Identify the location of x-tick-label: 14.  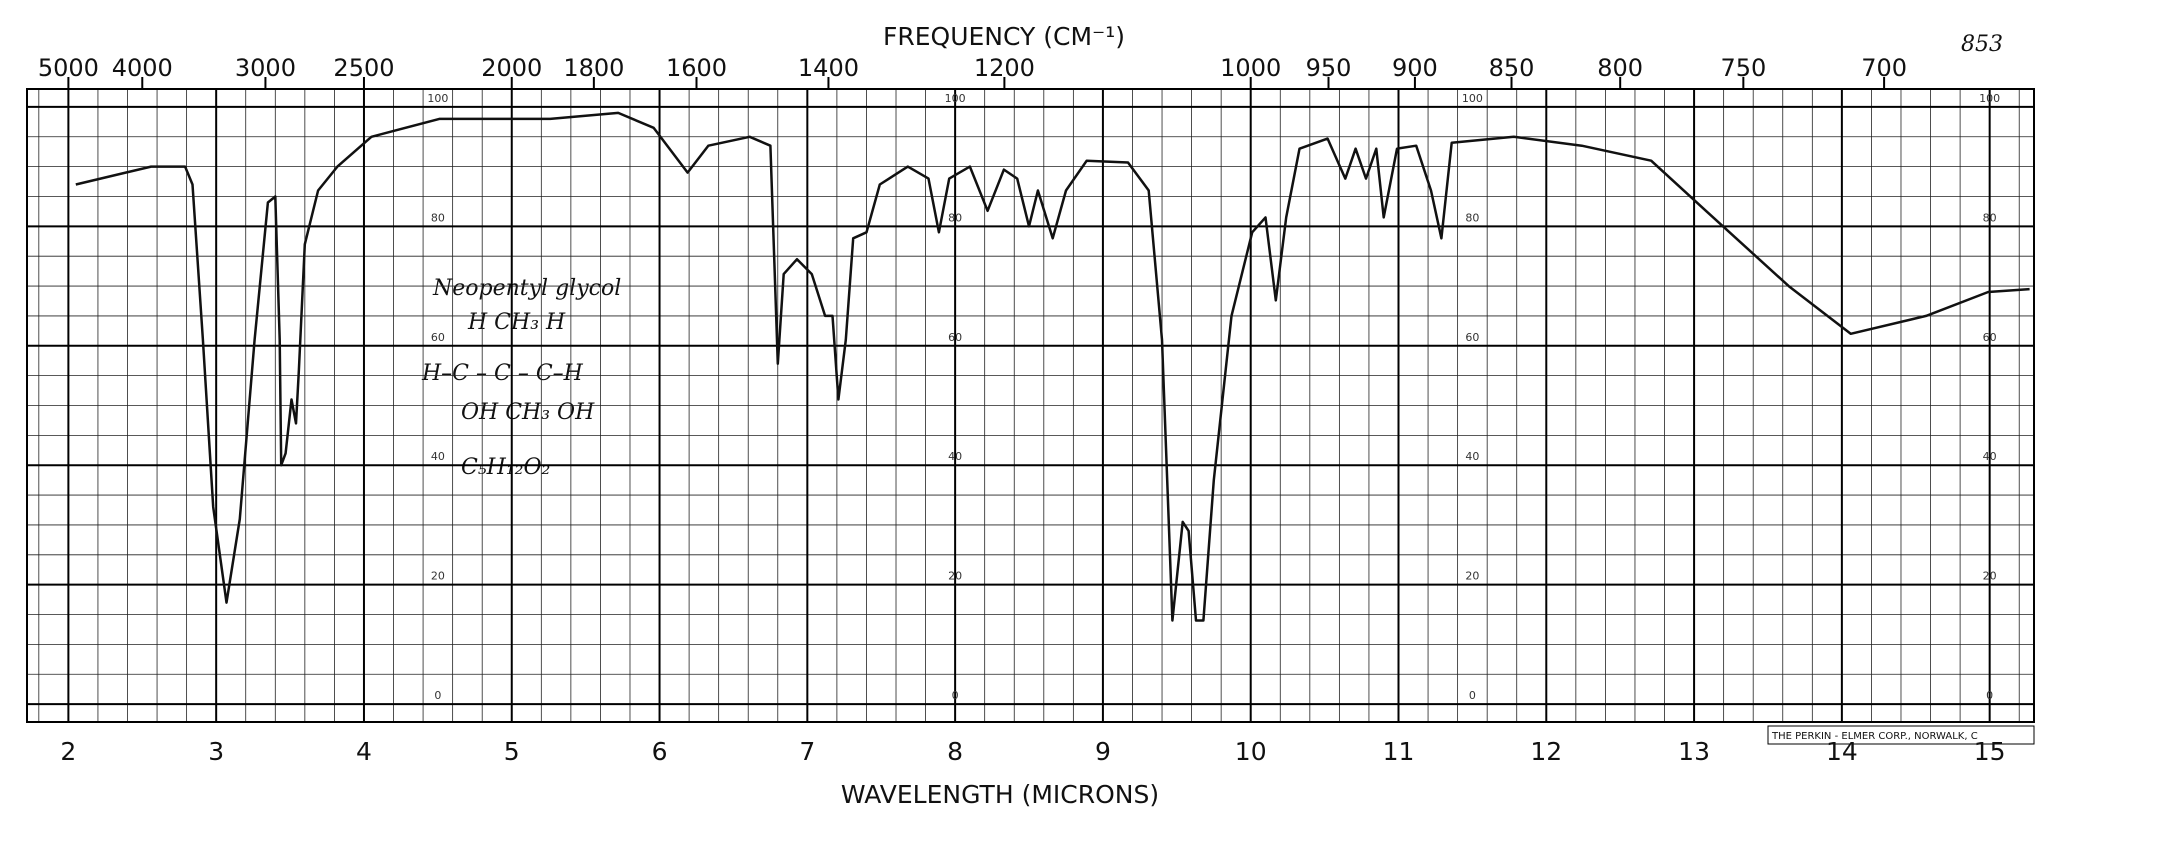
(1842, 751).